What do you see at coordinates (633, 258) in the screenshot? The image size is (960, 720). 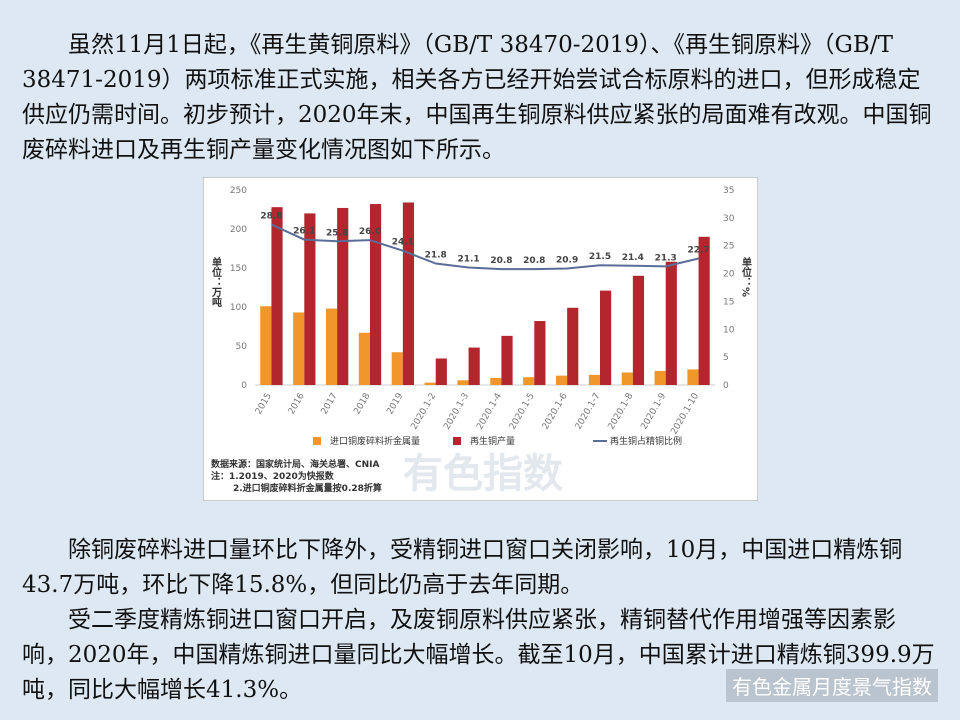 I see `data-label: 21.4` at bounding box center [633, 258].